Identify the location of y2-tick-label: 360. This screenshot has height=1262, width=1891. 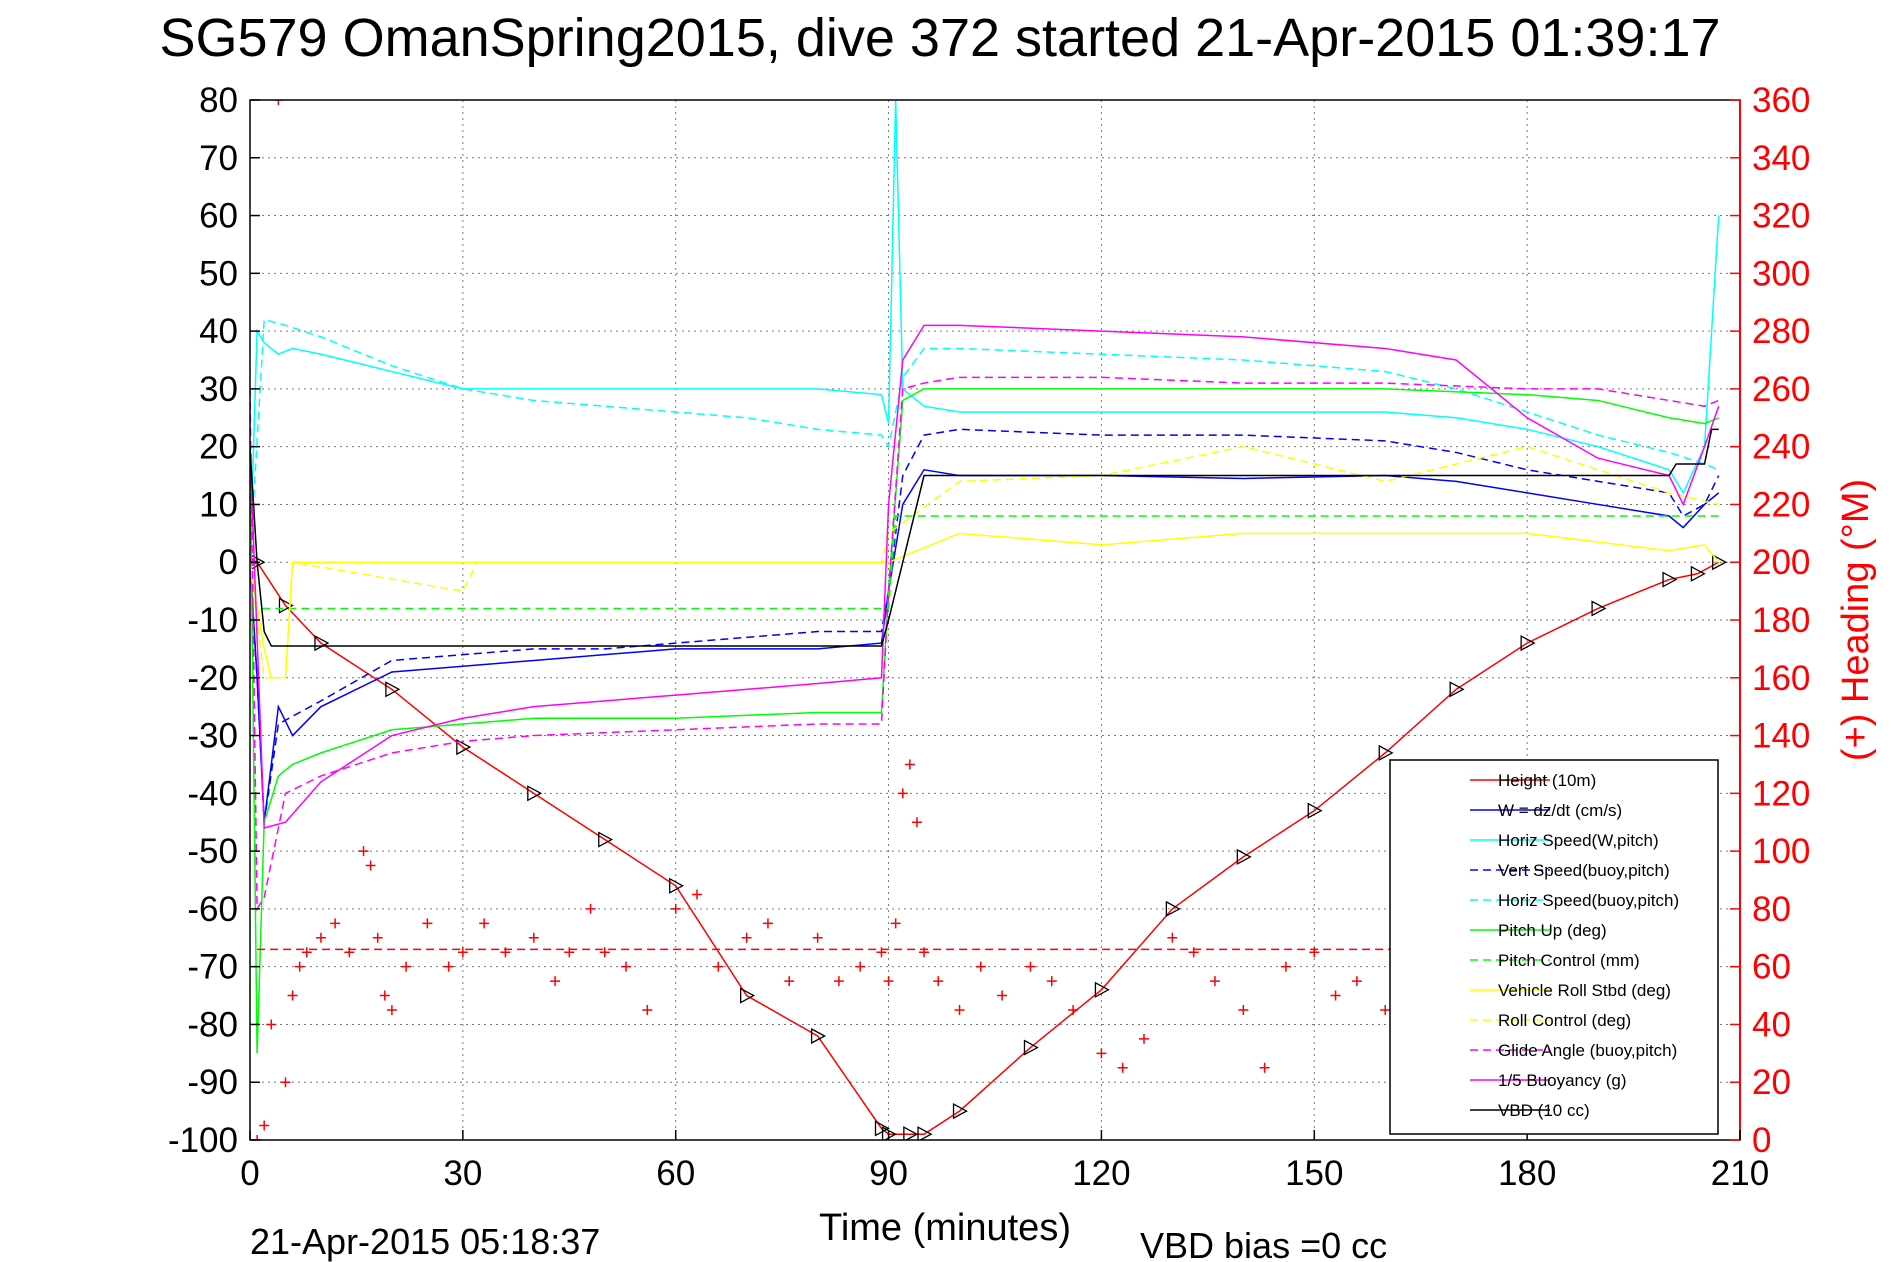
(1781, 100).